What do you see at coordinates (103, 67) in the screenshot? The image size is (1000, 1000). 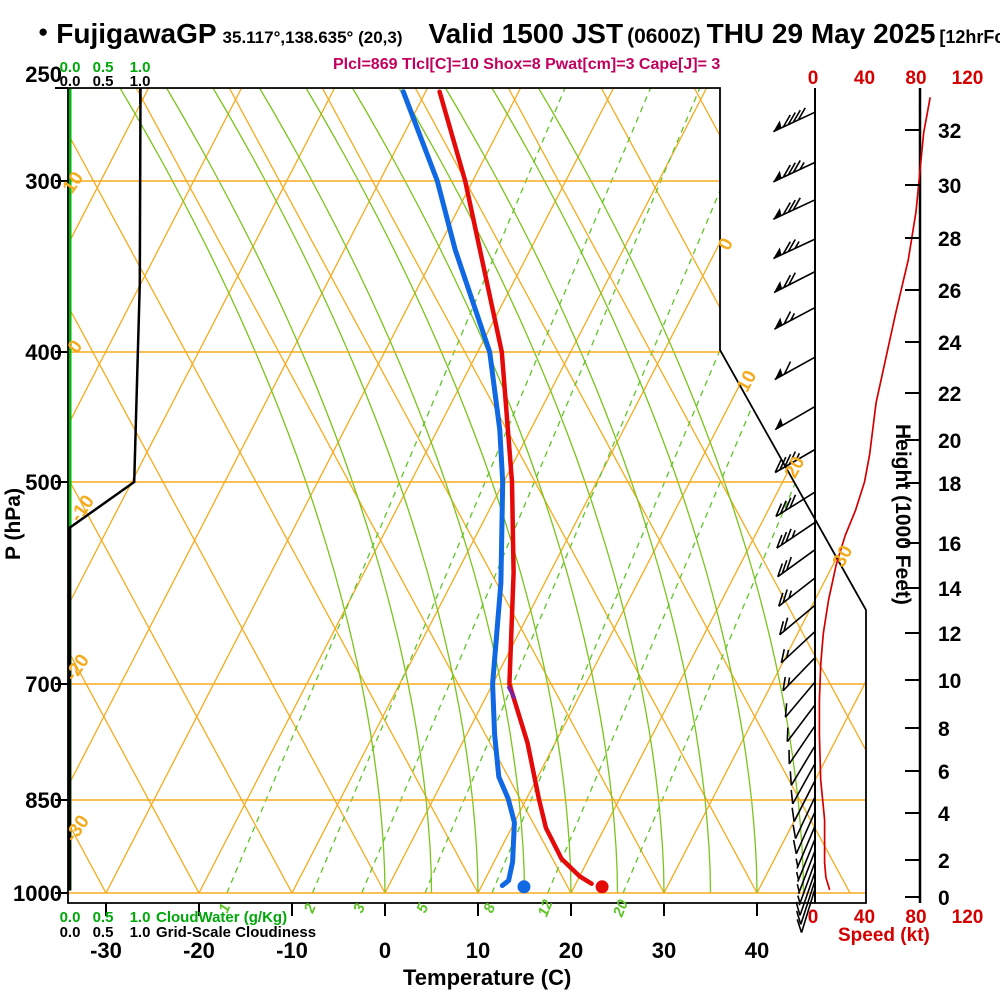 I see `cloudwater-scale-tick-top: 0.5` at bounding box center [103, 67].